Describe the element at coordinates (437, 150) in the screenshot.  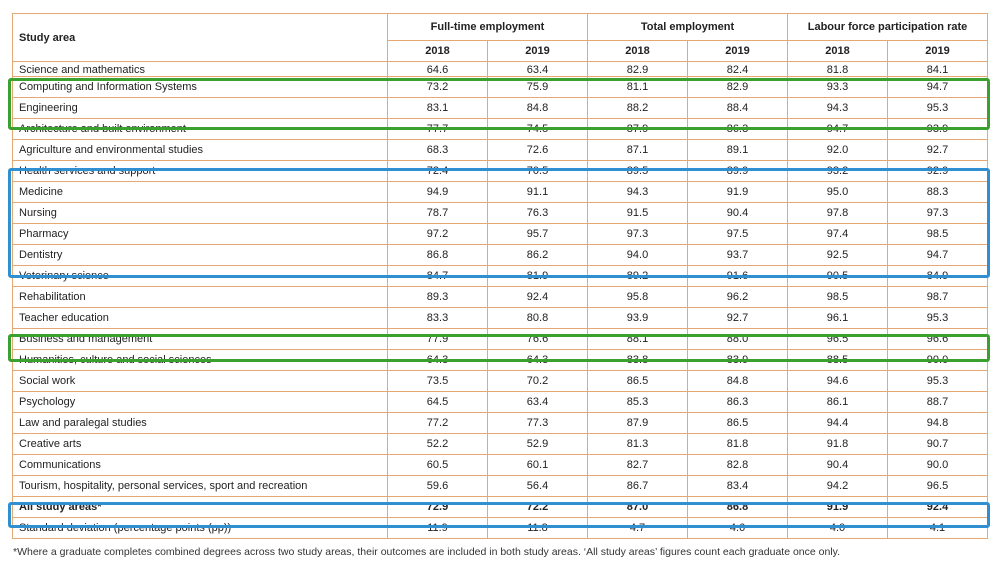
I see `value-cell: 68.3` at that location.